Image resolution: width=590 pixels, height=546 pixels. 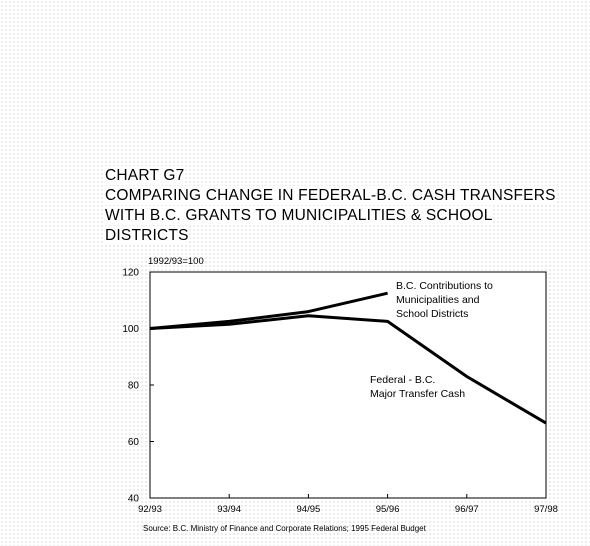 What do you see at coordinates (309, 509) in the screenshot?
I see `x-tick-label-2: 94/95` at bounding box center [309, 509].